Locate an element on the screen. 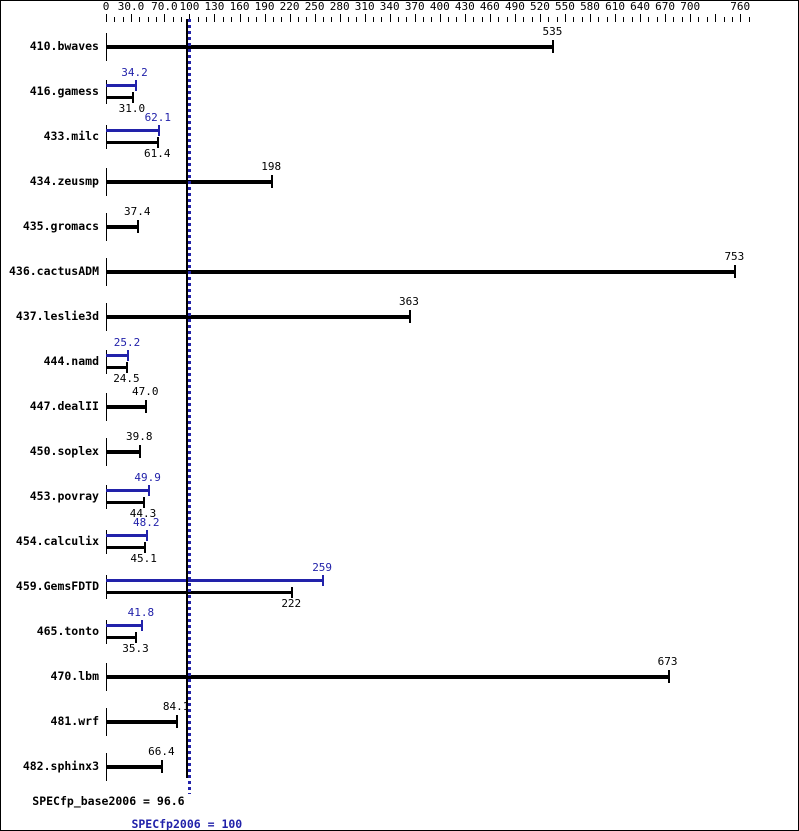 This screenshot has width=799, height=831. benchmark-name-label: 450.soplex is located at coordinates (64, 451).